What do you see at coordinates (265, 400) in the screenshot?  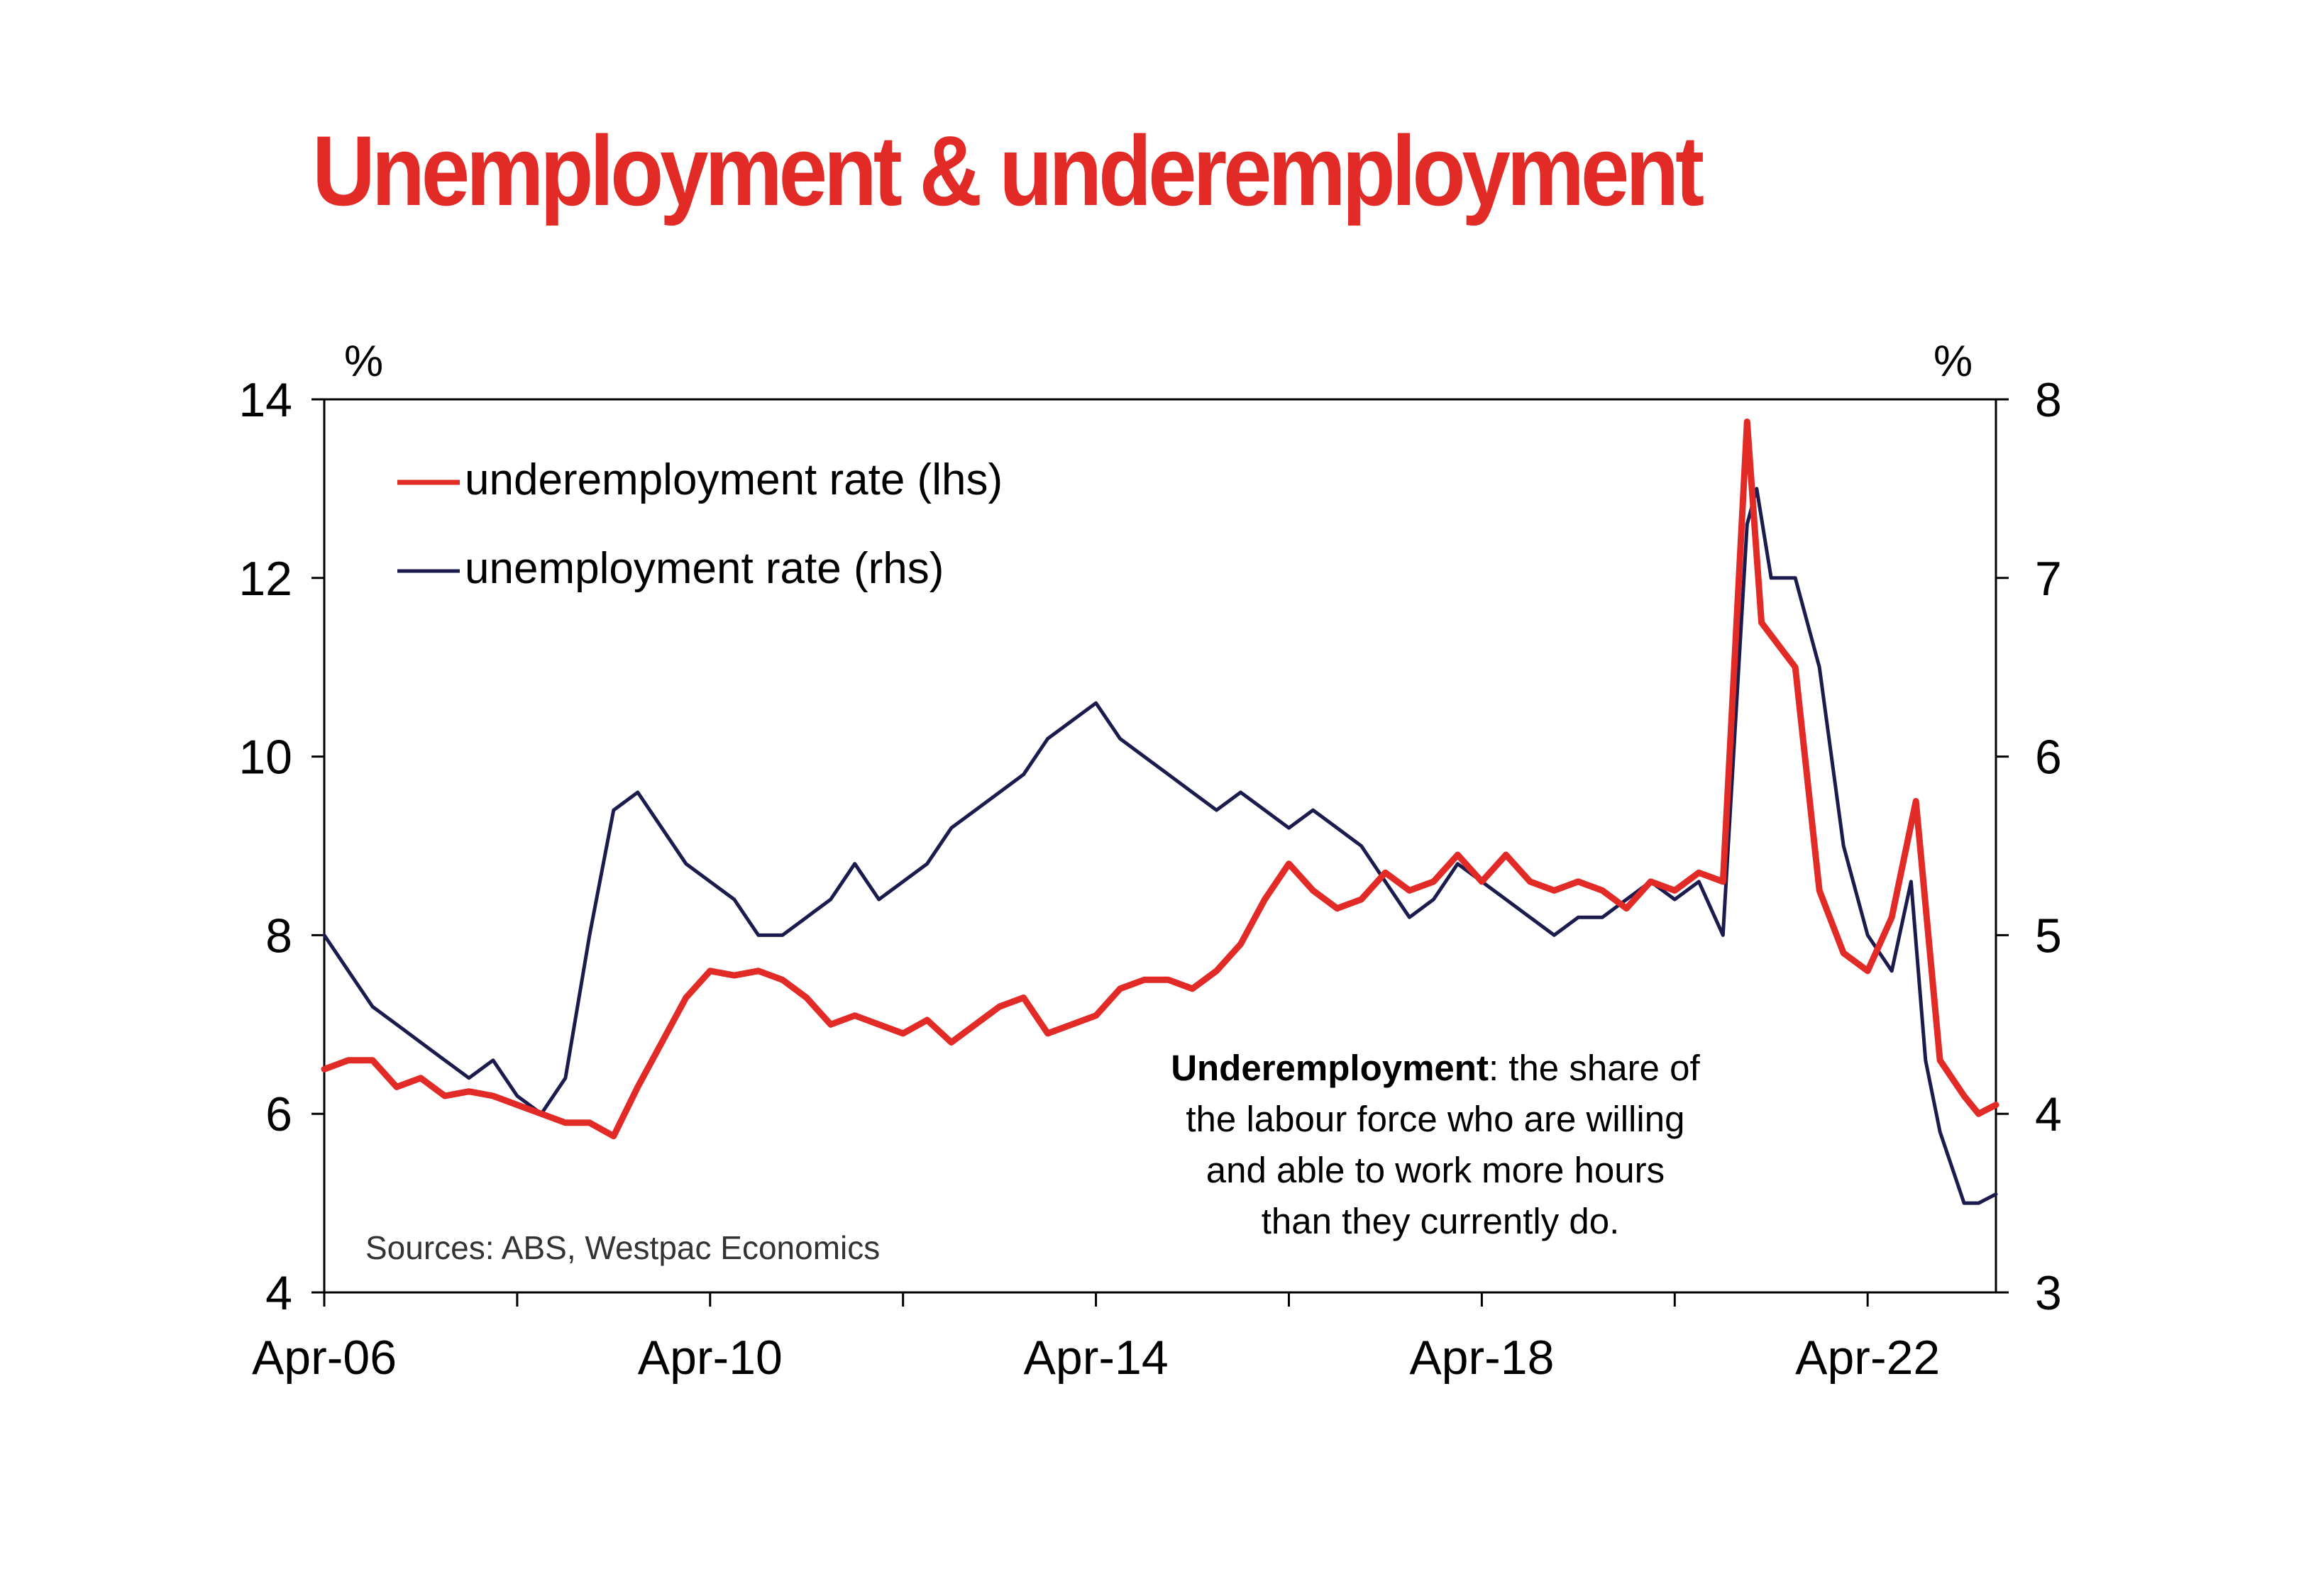 I see `left-y-tick-label: 14` at bounding box center [265, 400].